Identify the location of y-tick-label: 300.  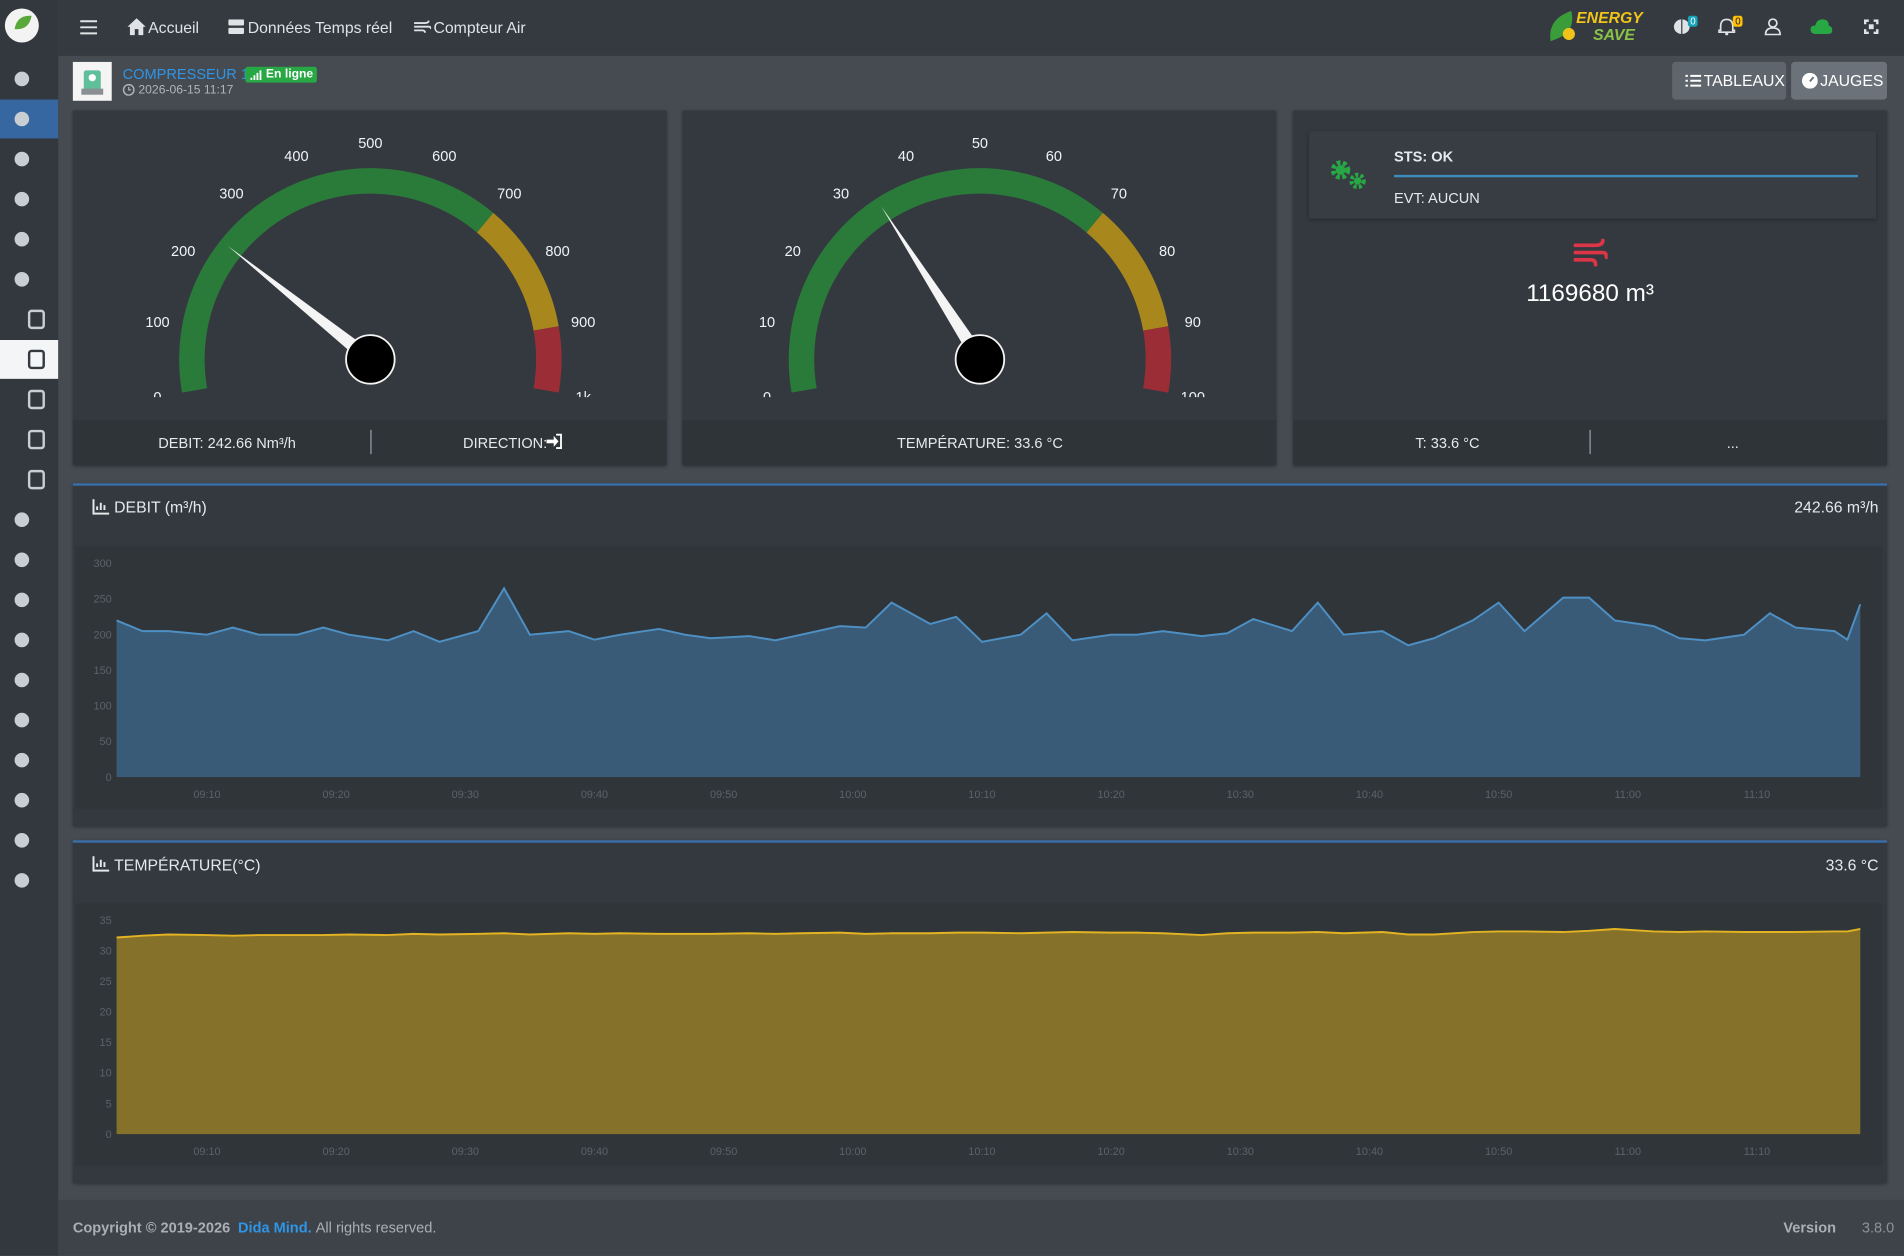
(103, 564).